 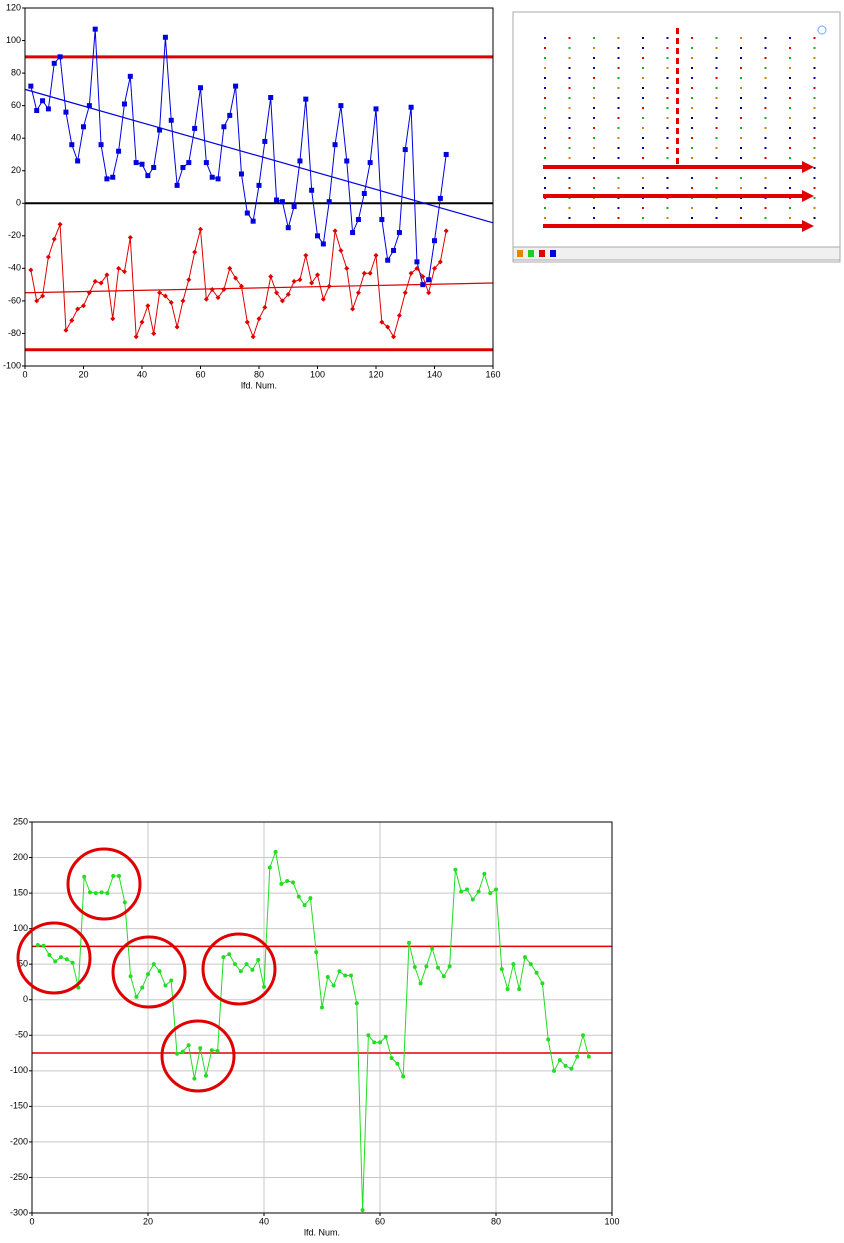 I want to click on highlight-circles, so click(x=146, y=970).